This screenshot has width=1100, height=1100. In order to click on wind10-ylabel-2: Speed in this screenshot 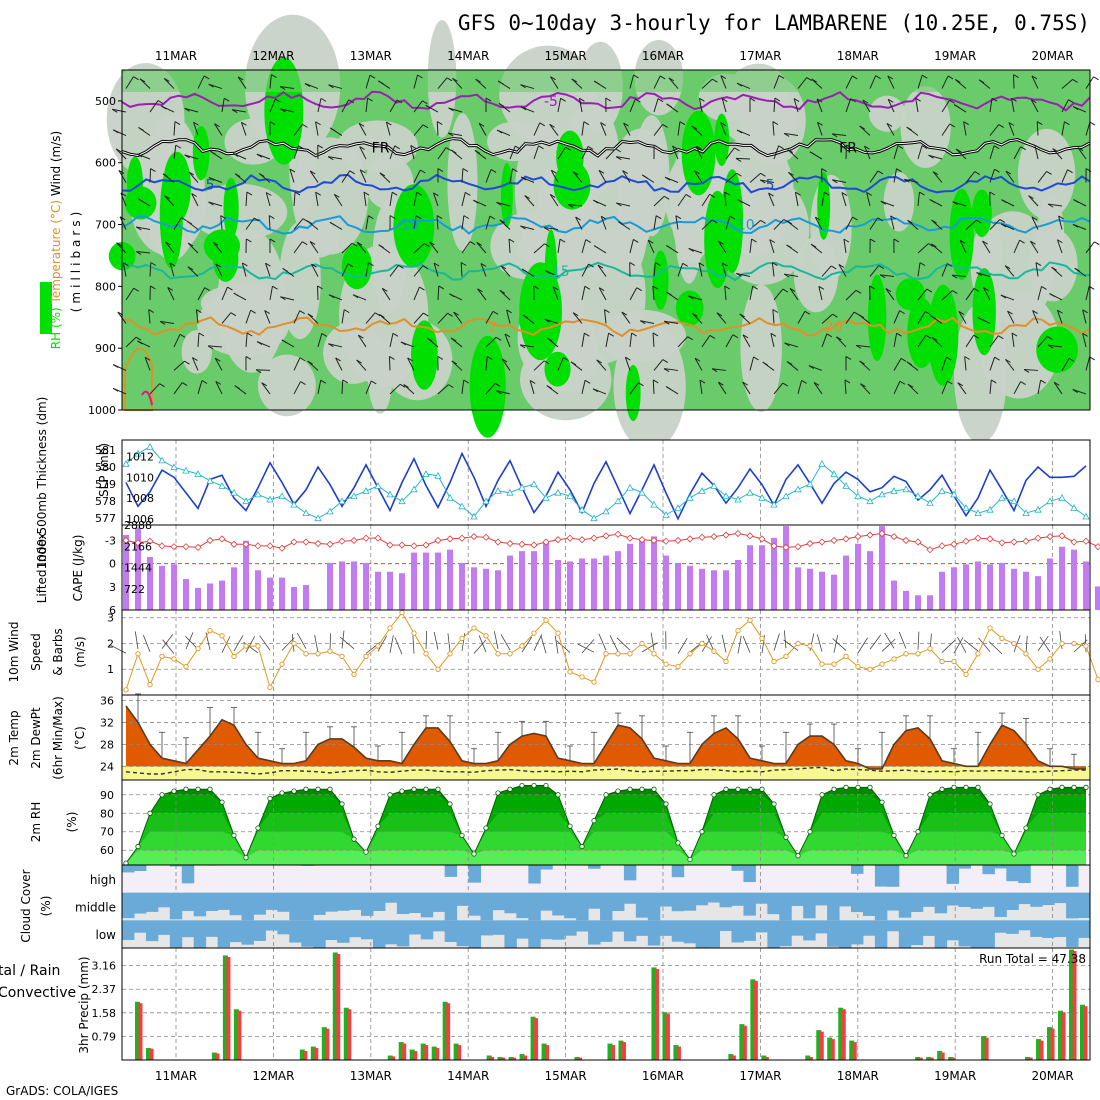, I will do `click(36, 652)`.